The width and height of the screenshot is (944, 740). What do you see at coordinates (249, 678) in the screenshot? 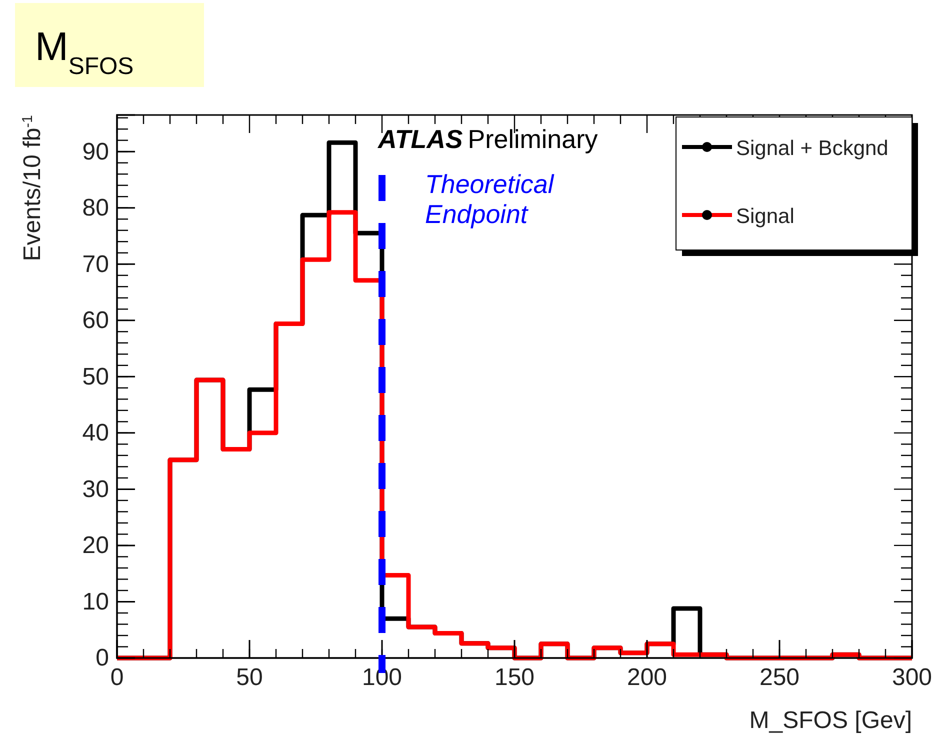
I see `x-tick-label: 50` at bounding box center [249, 678].